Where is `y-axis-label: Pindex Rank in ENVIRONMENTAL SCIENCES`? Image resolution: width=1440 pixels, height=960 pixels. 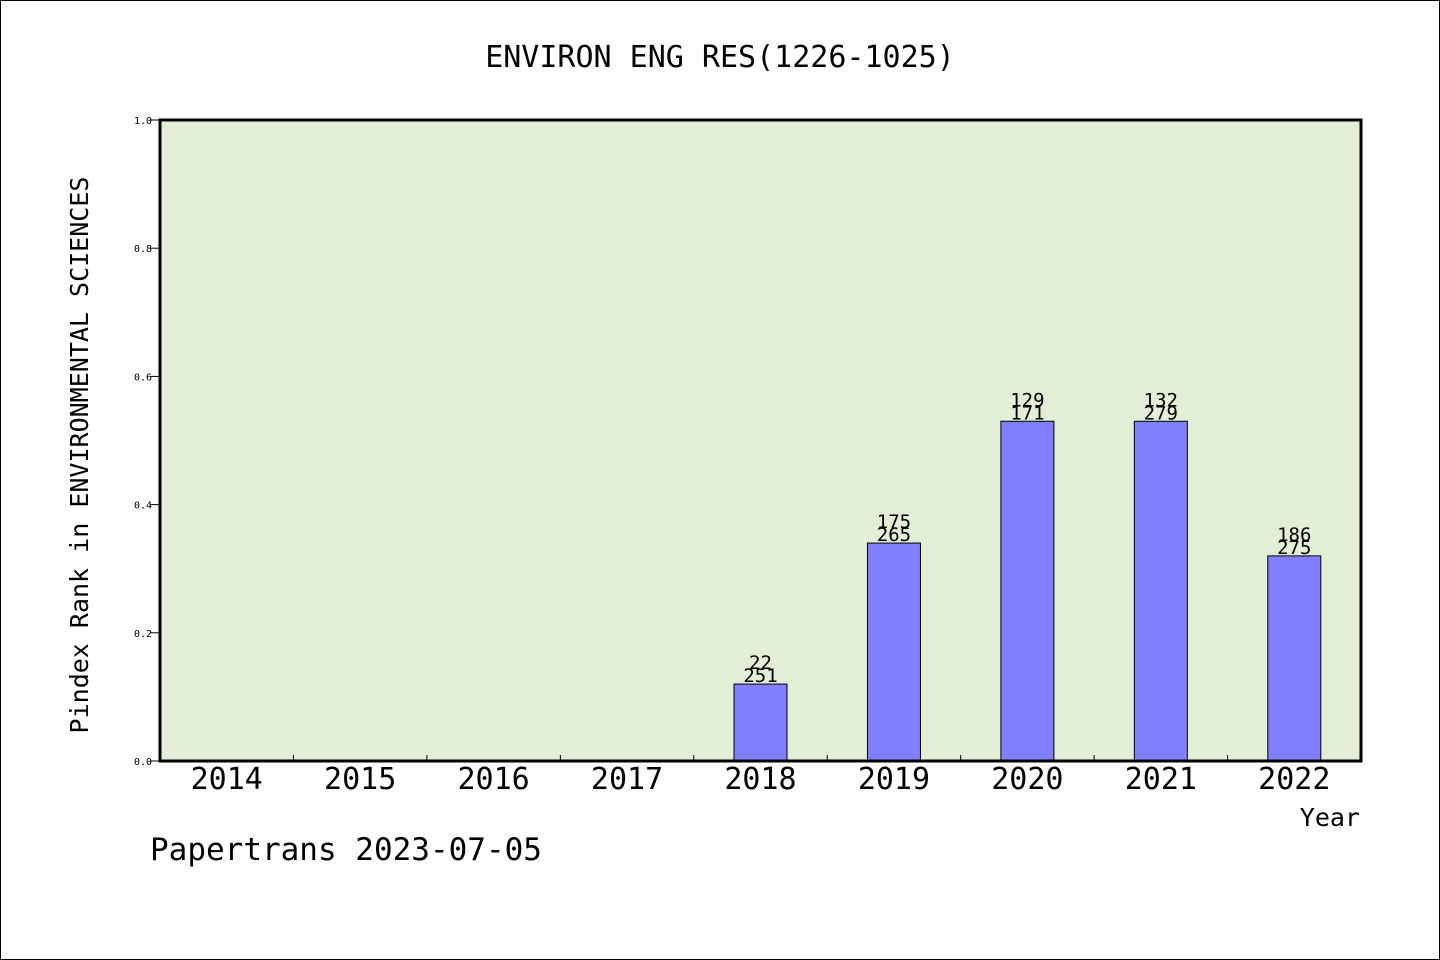 y-axis-label: Pindex Rank in ENVIRONMENTAL SCIENCES is located at coordinates (79, 455).